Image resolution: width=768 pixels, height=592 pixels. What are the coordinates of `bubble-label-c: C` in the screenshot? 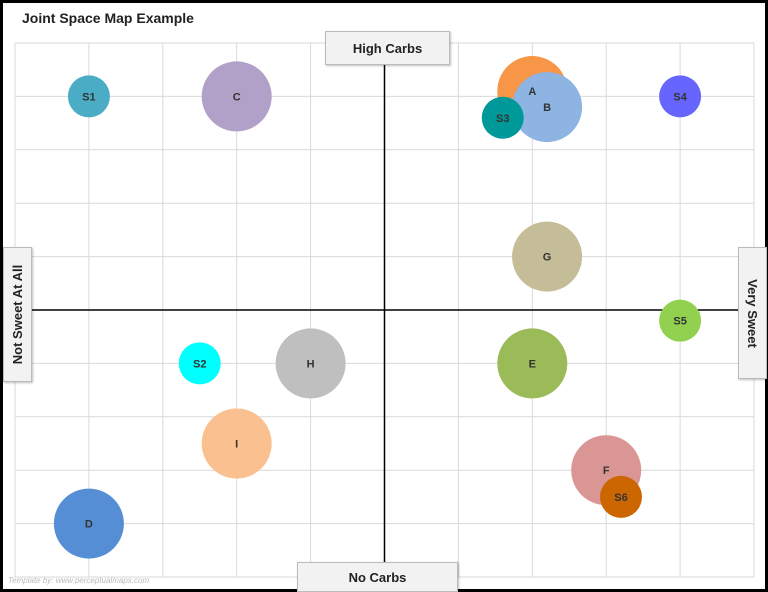 It's located at (237, 97).